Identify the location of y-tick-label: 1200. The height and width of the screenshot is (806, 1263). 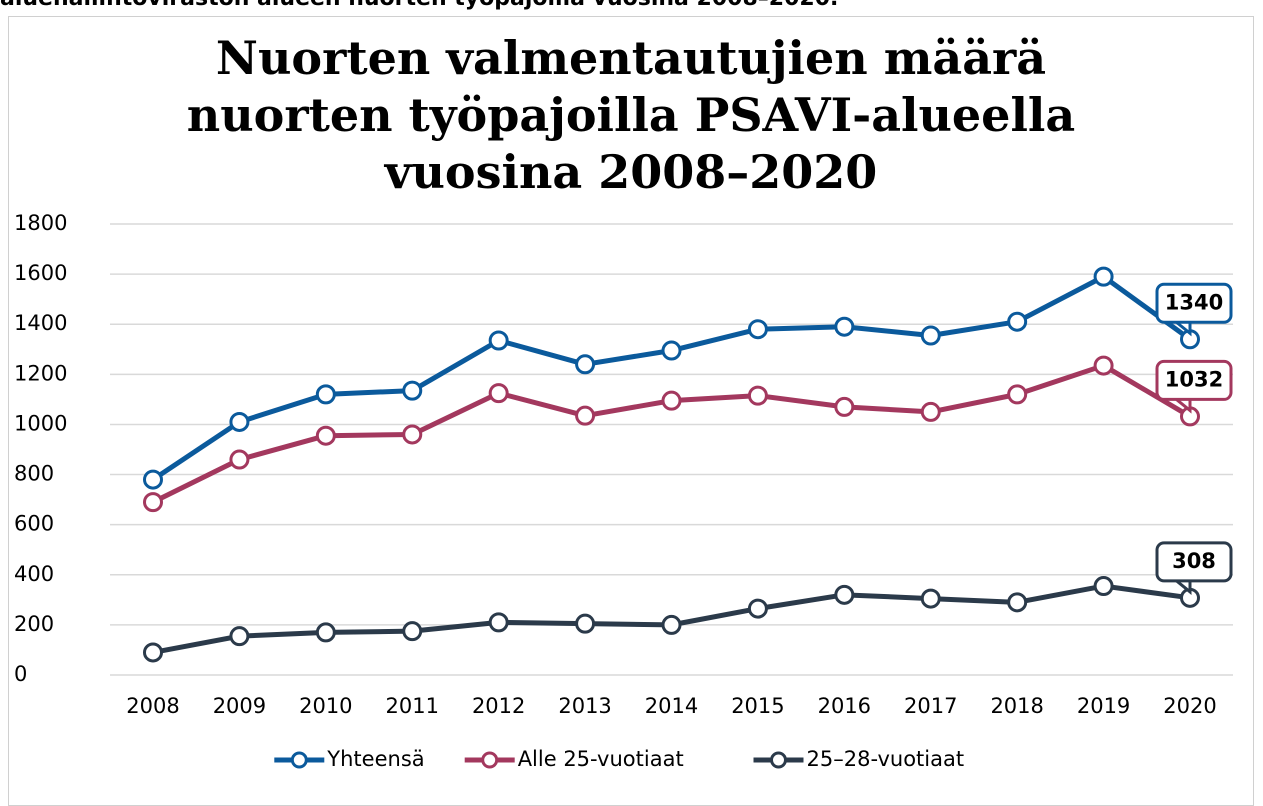
(40, 373).